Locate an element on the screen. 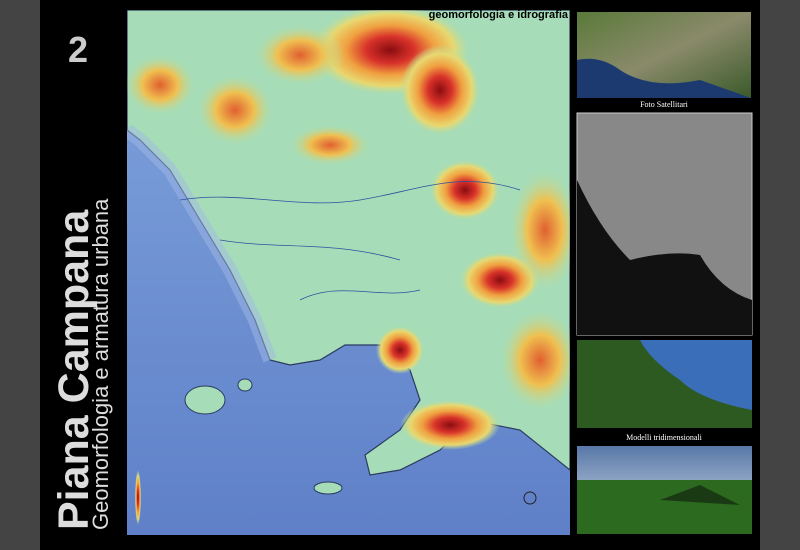 This screenshot has height=550, width=800. satellite-sea is located at coordinates (664, 78).